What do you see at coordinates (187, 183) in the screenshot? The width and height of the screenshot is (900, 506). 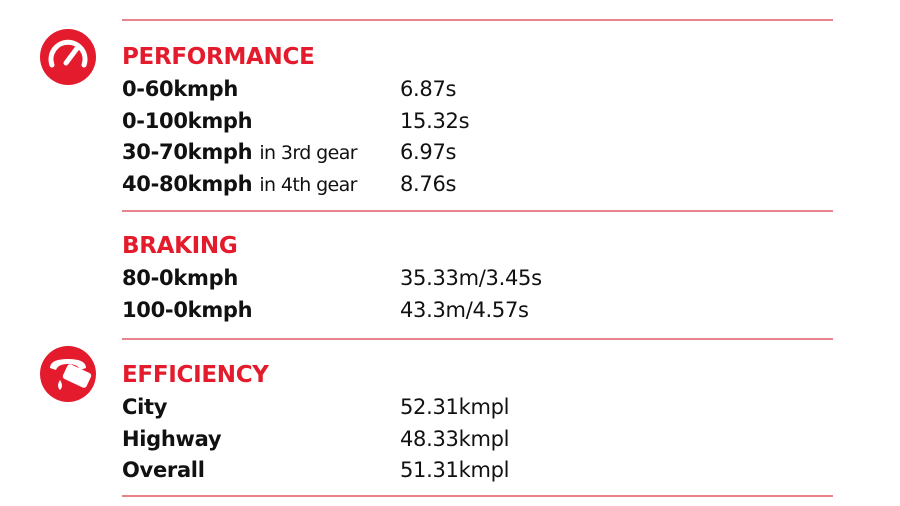 I see `label-text: 40-80kmph` at bounding box center [187, 183].